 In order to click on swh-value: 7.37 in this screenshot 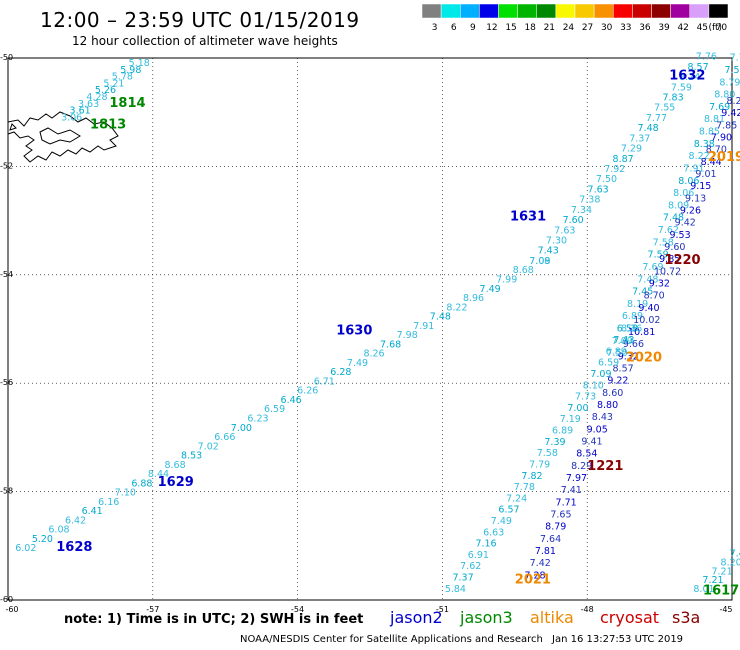, I will do `click(639, 138)`.